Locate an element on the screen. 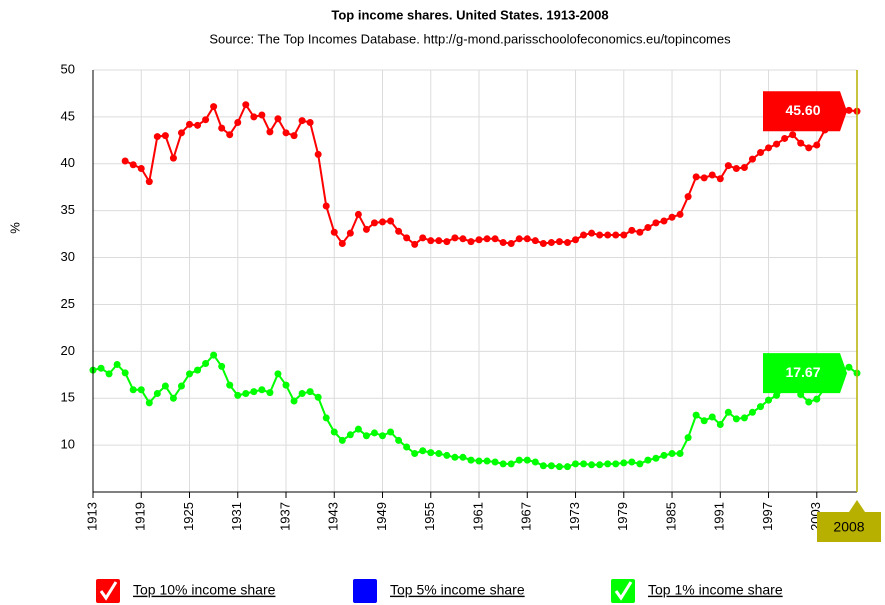  y-tick-label: 15 is located at coordinates (68, 397).